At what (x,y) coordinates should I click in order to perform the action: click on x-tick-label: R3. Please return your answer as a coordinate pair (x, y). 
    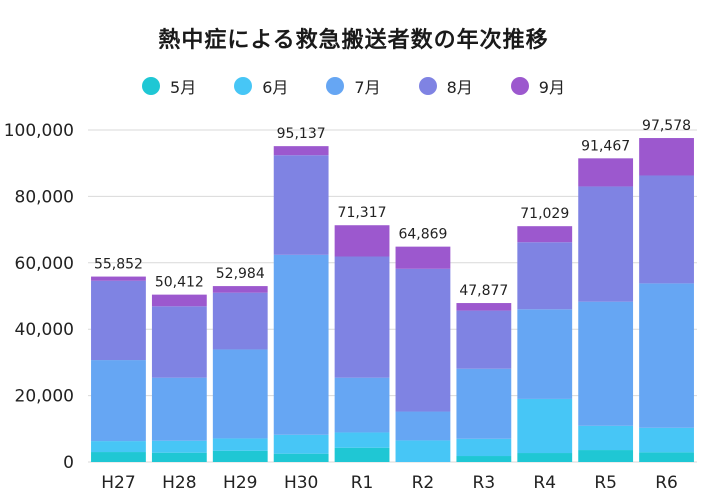
    Looking at the image, I should click on (484, 483).